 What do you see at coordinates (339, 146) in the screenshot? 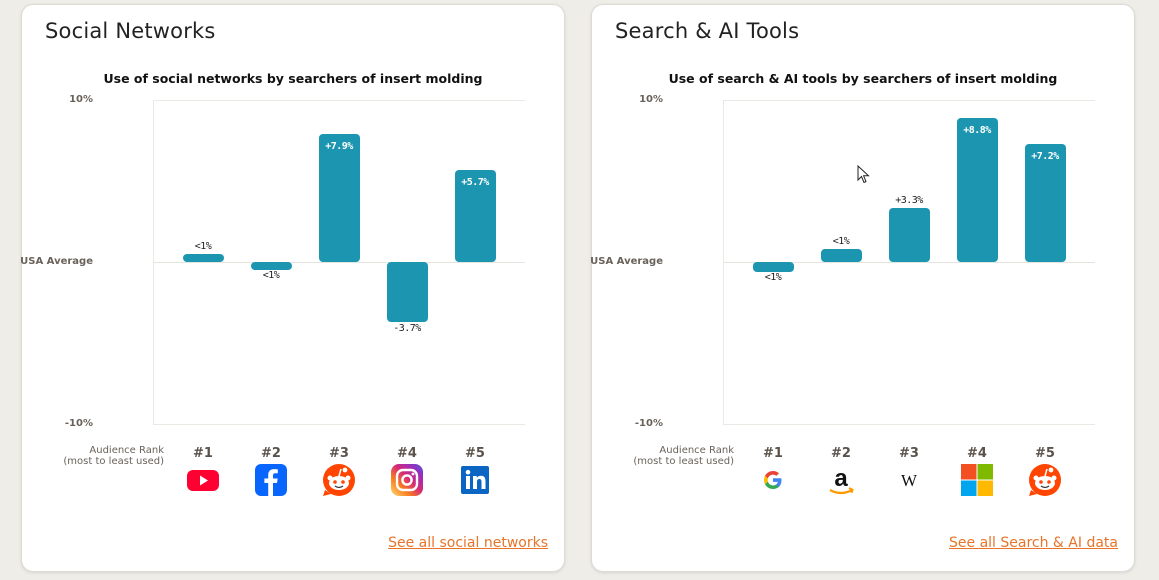
I see `bar-value-label: +7.9%` at bounding box center [339, 146].